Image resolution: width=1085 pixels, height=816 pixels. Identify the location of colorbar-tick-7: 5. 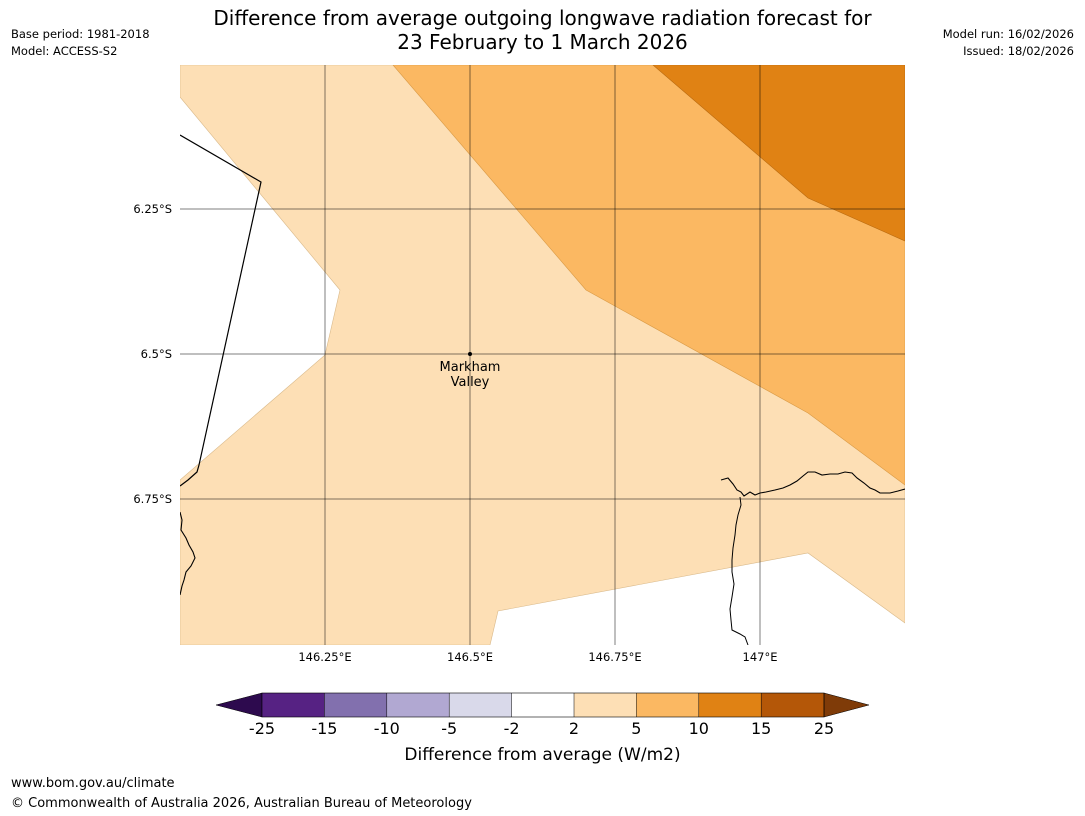
(636, 728).